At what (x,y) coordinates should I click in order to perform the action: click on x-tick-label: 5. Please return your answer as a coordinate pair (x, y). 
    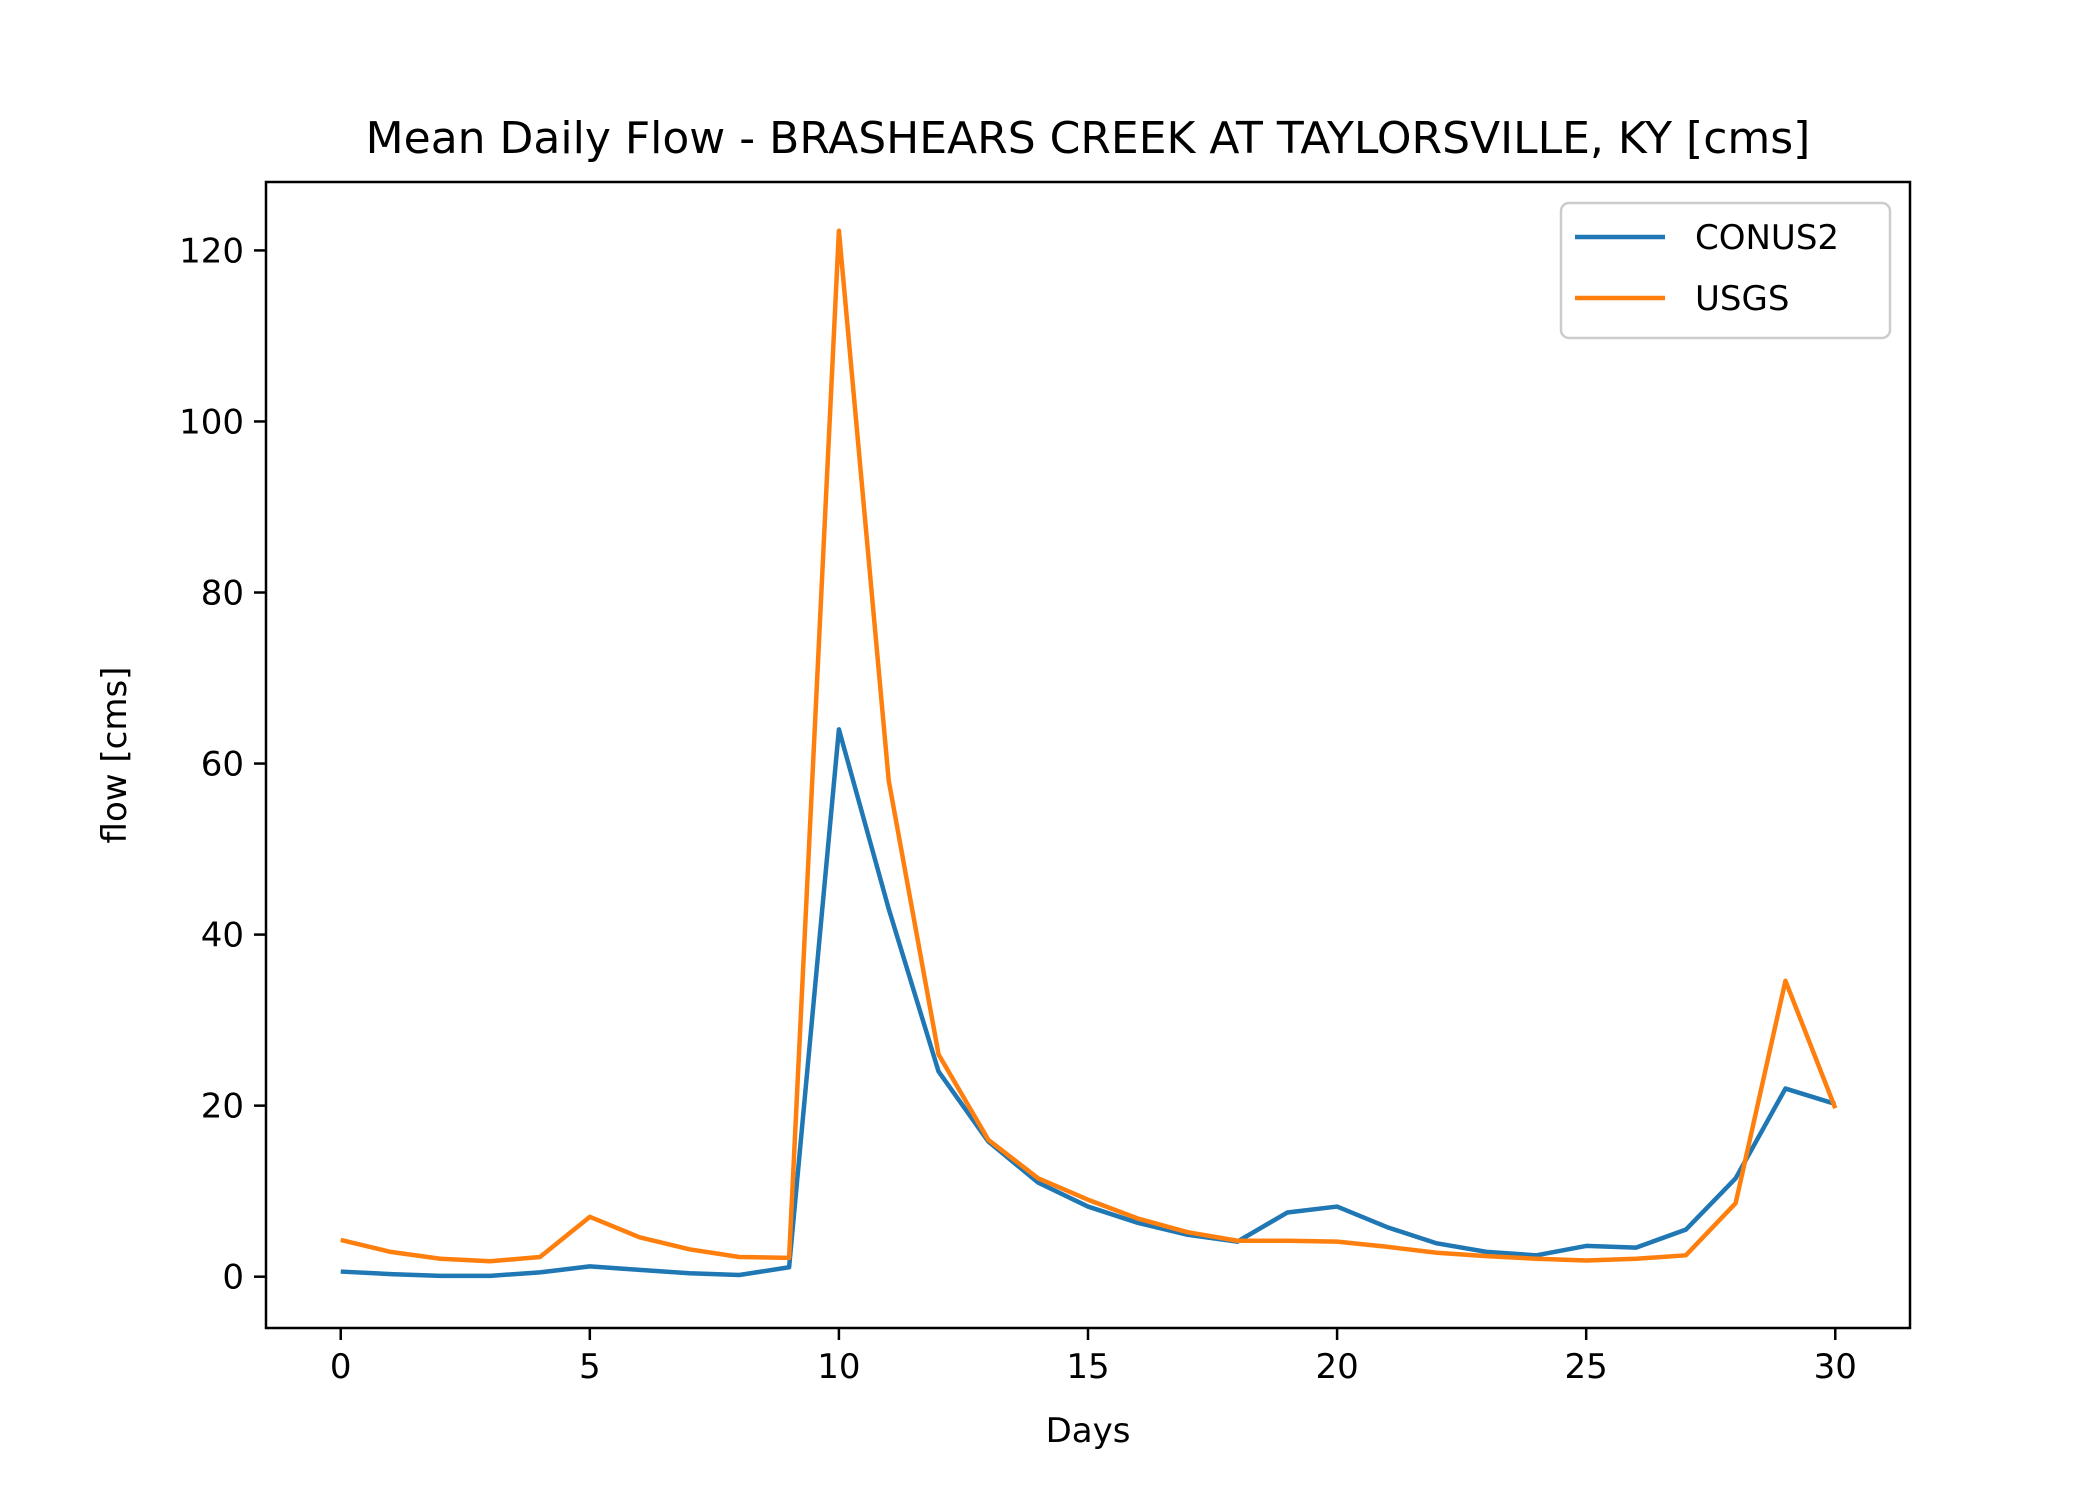
    Looking at the image, I should click on (590, 1367).